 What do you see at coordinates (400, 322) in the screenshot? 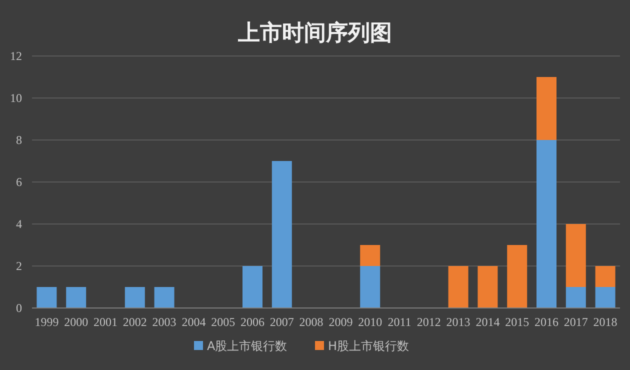
I see `x-tick-label: 2011` at bounding box center [400, 322].